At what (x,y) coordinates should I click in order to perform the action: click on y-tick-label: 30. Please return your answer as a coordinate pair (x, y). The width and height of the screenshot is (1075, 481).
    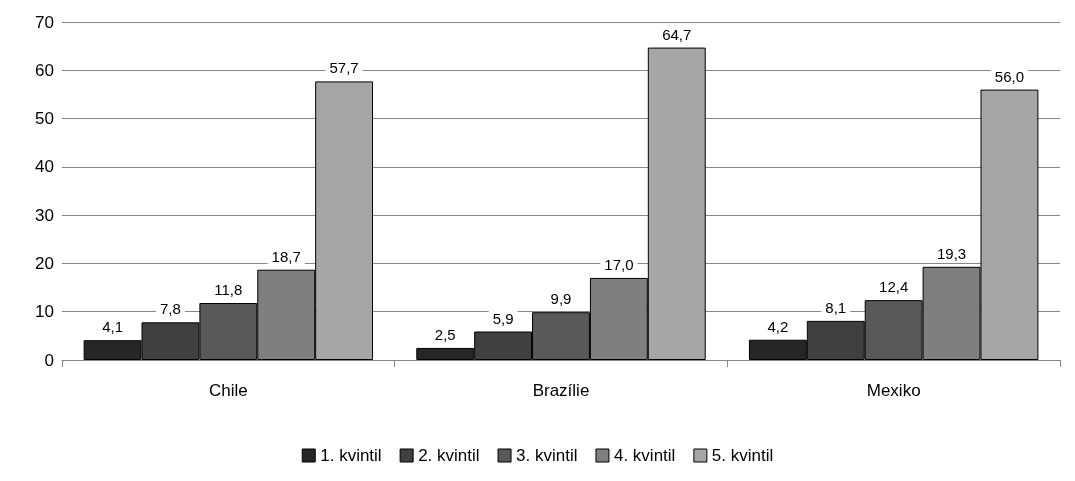
    Looking at the image, I should click on (44, 215).